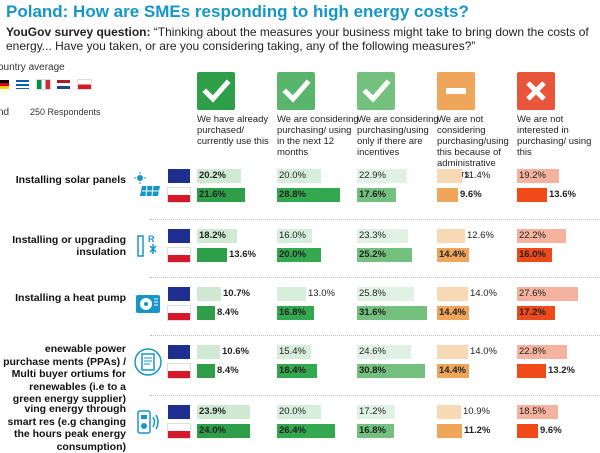 Image resolution: width=600 pixels, height=453 pixels. What do you see at coordinates (372, 254) in the screenshot?
I see `data-label: 25.2%` at bounding box center [372, 254].